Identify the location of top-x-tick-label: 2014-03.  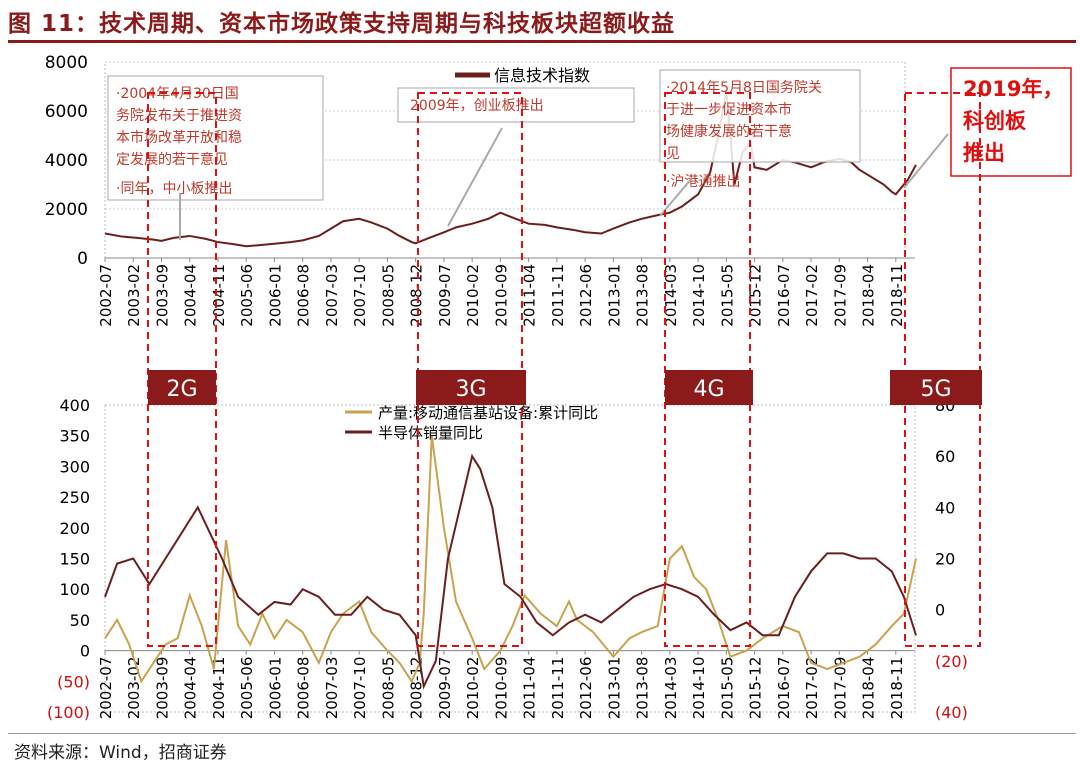
(671, 295).